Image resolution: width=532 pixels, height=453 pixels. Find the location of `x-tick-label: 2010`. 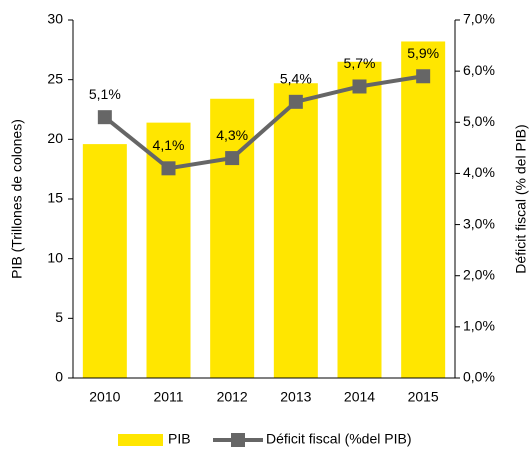

x-tick-label: 2010 is located at coordinates (104, 397).